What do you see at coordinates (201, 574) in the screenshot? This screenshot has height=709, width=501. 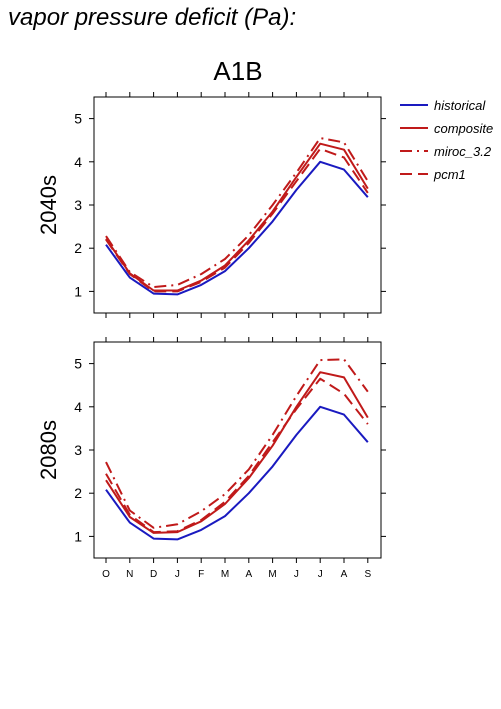 I see `x-tick-label: F` at bounding box center [201, 574].